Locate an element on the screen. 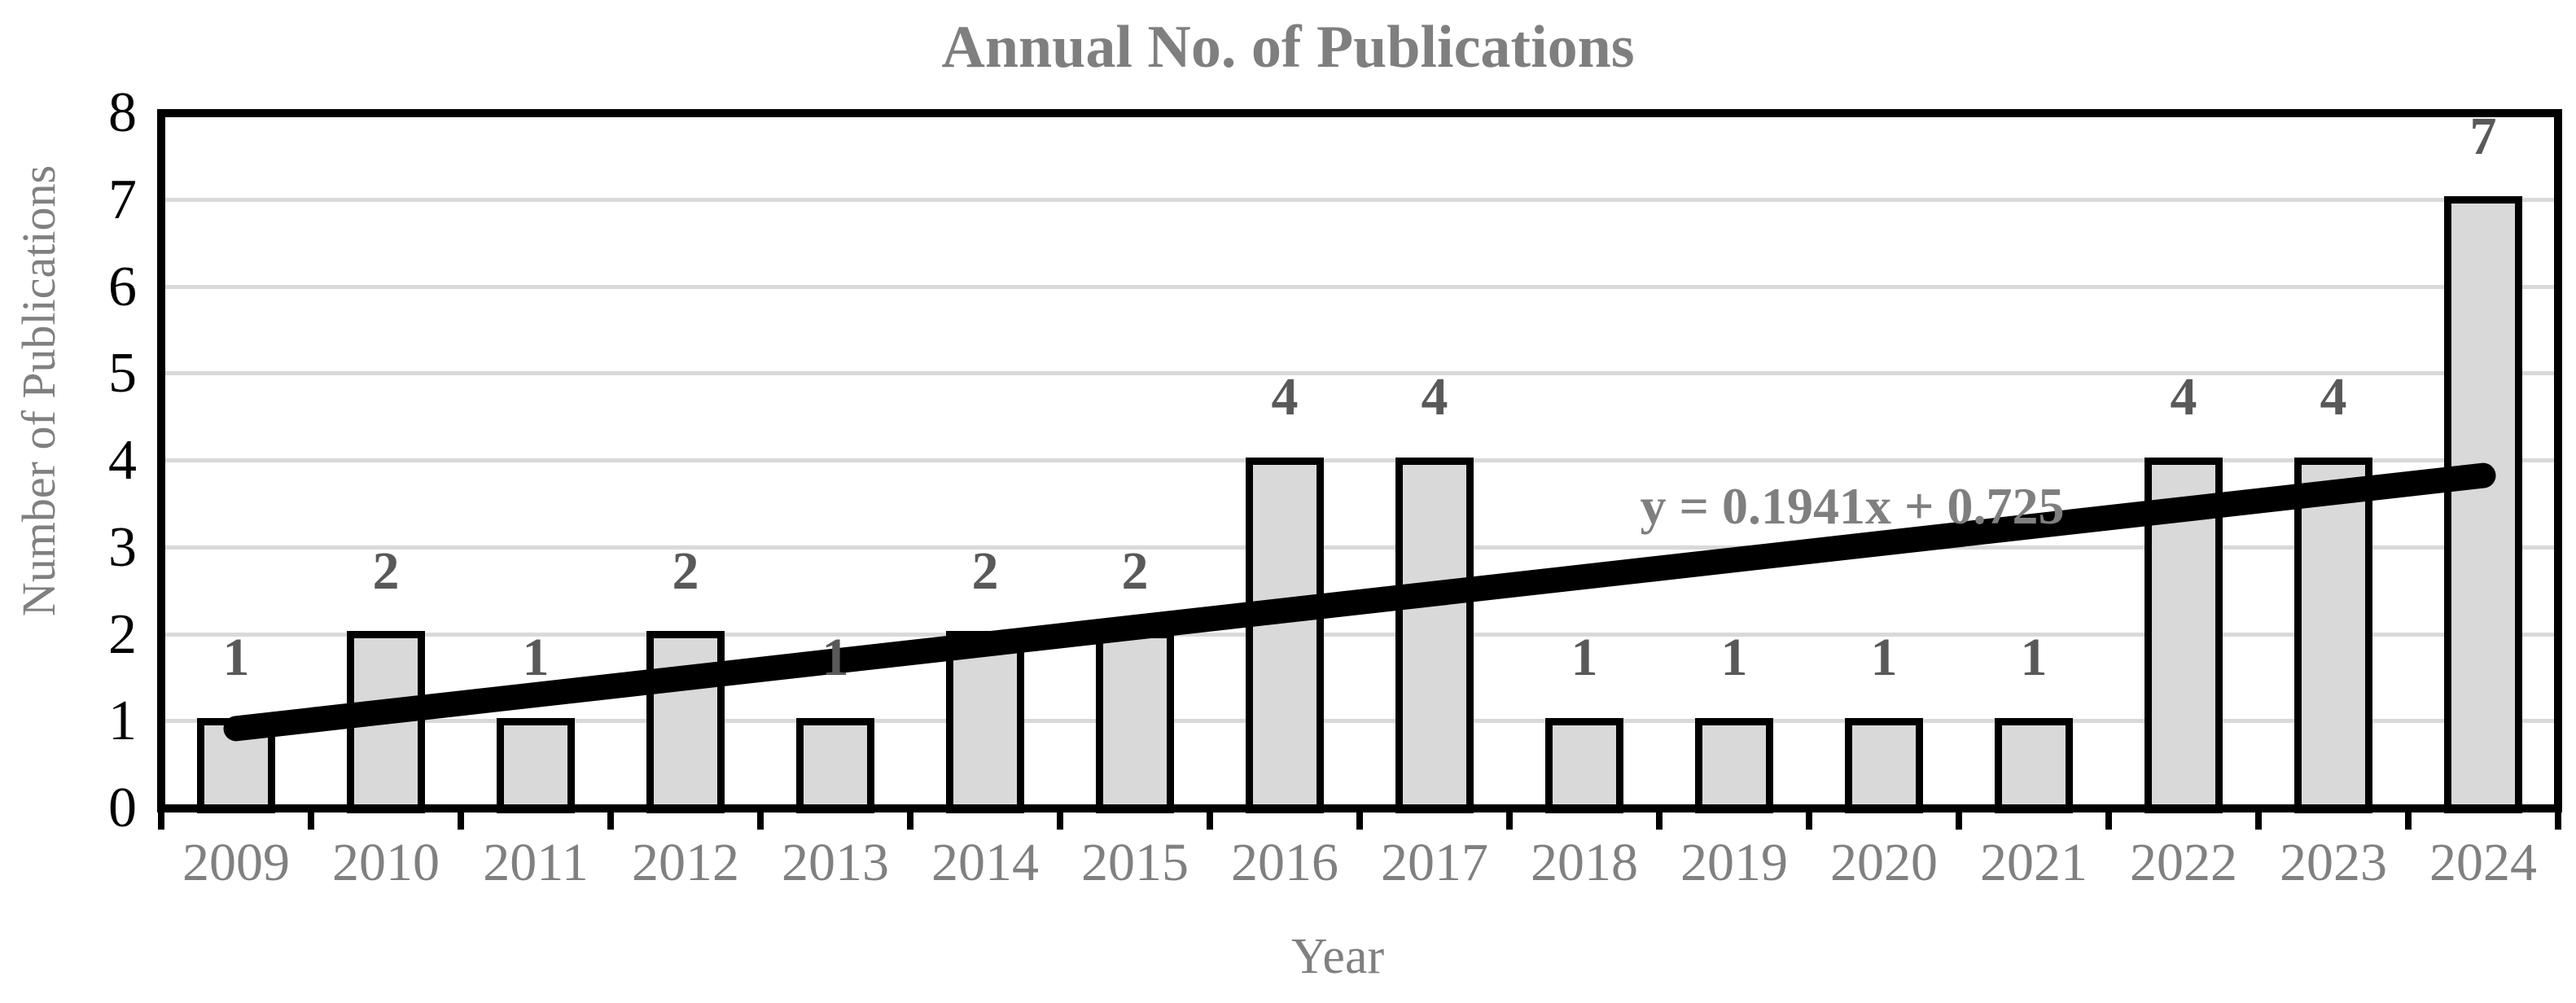 This screenshot has height=1003, width=2576. y-axis-tick-label: 2 is located at coordinates (122, 634).